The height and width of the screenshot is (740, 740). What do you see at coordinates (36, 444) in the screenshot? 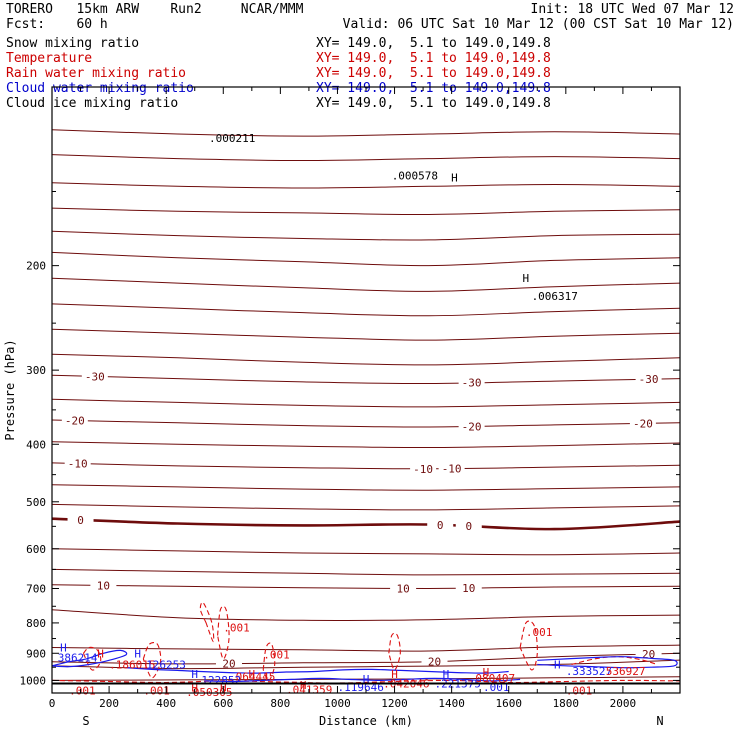
I see `y-tick-label: 400` at bounding box center [36, 444].